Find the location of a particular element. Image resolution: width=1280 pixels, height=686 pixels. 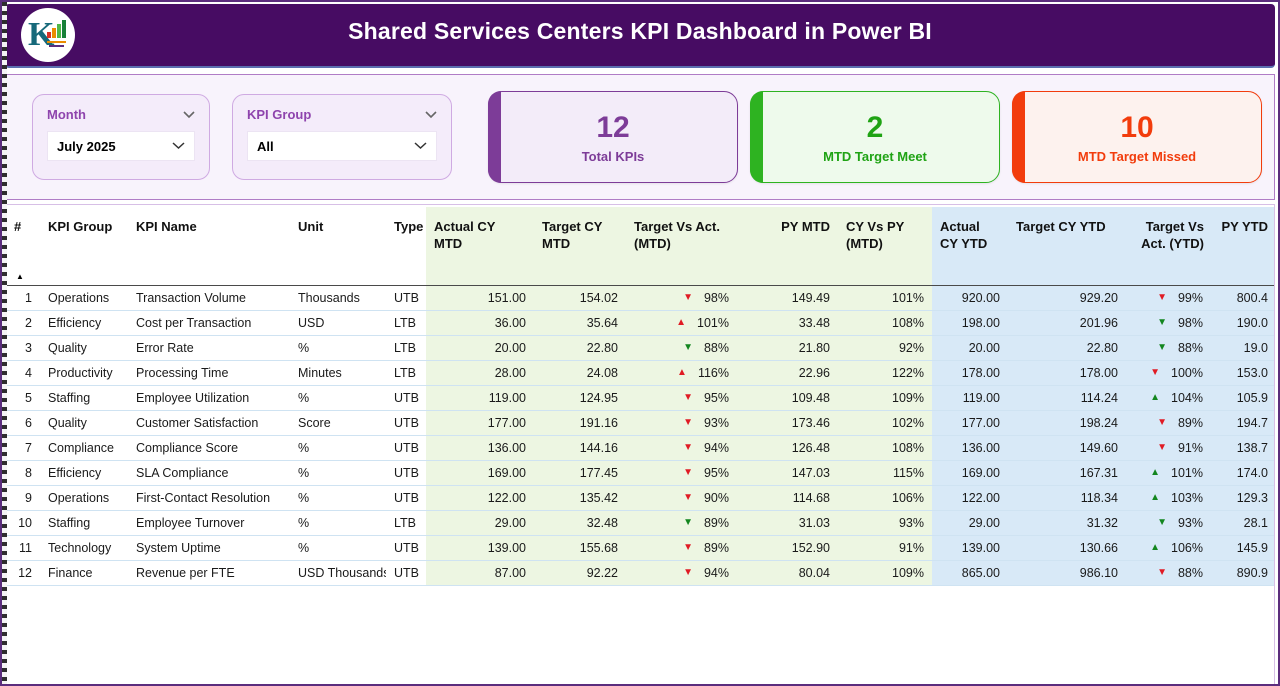

kpi-group-dropdown: All is located at coordinates (341, 146).